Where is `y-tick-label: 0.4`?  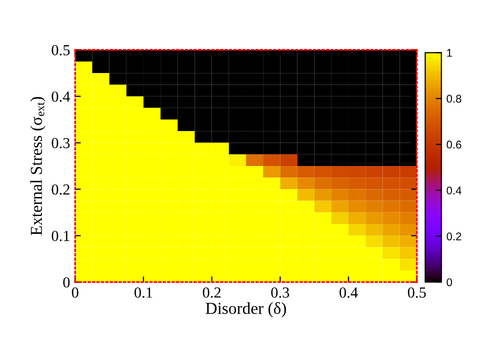 y-tick-label: 0.4 is located at coordinates (61, 96).